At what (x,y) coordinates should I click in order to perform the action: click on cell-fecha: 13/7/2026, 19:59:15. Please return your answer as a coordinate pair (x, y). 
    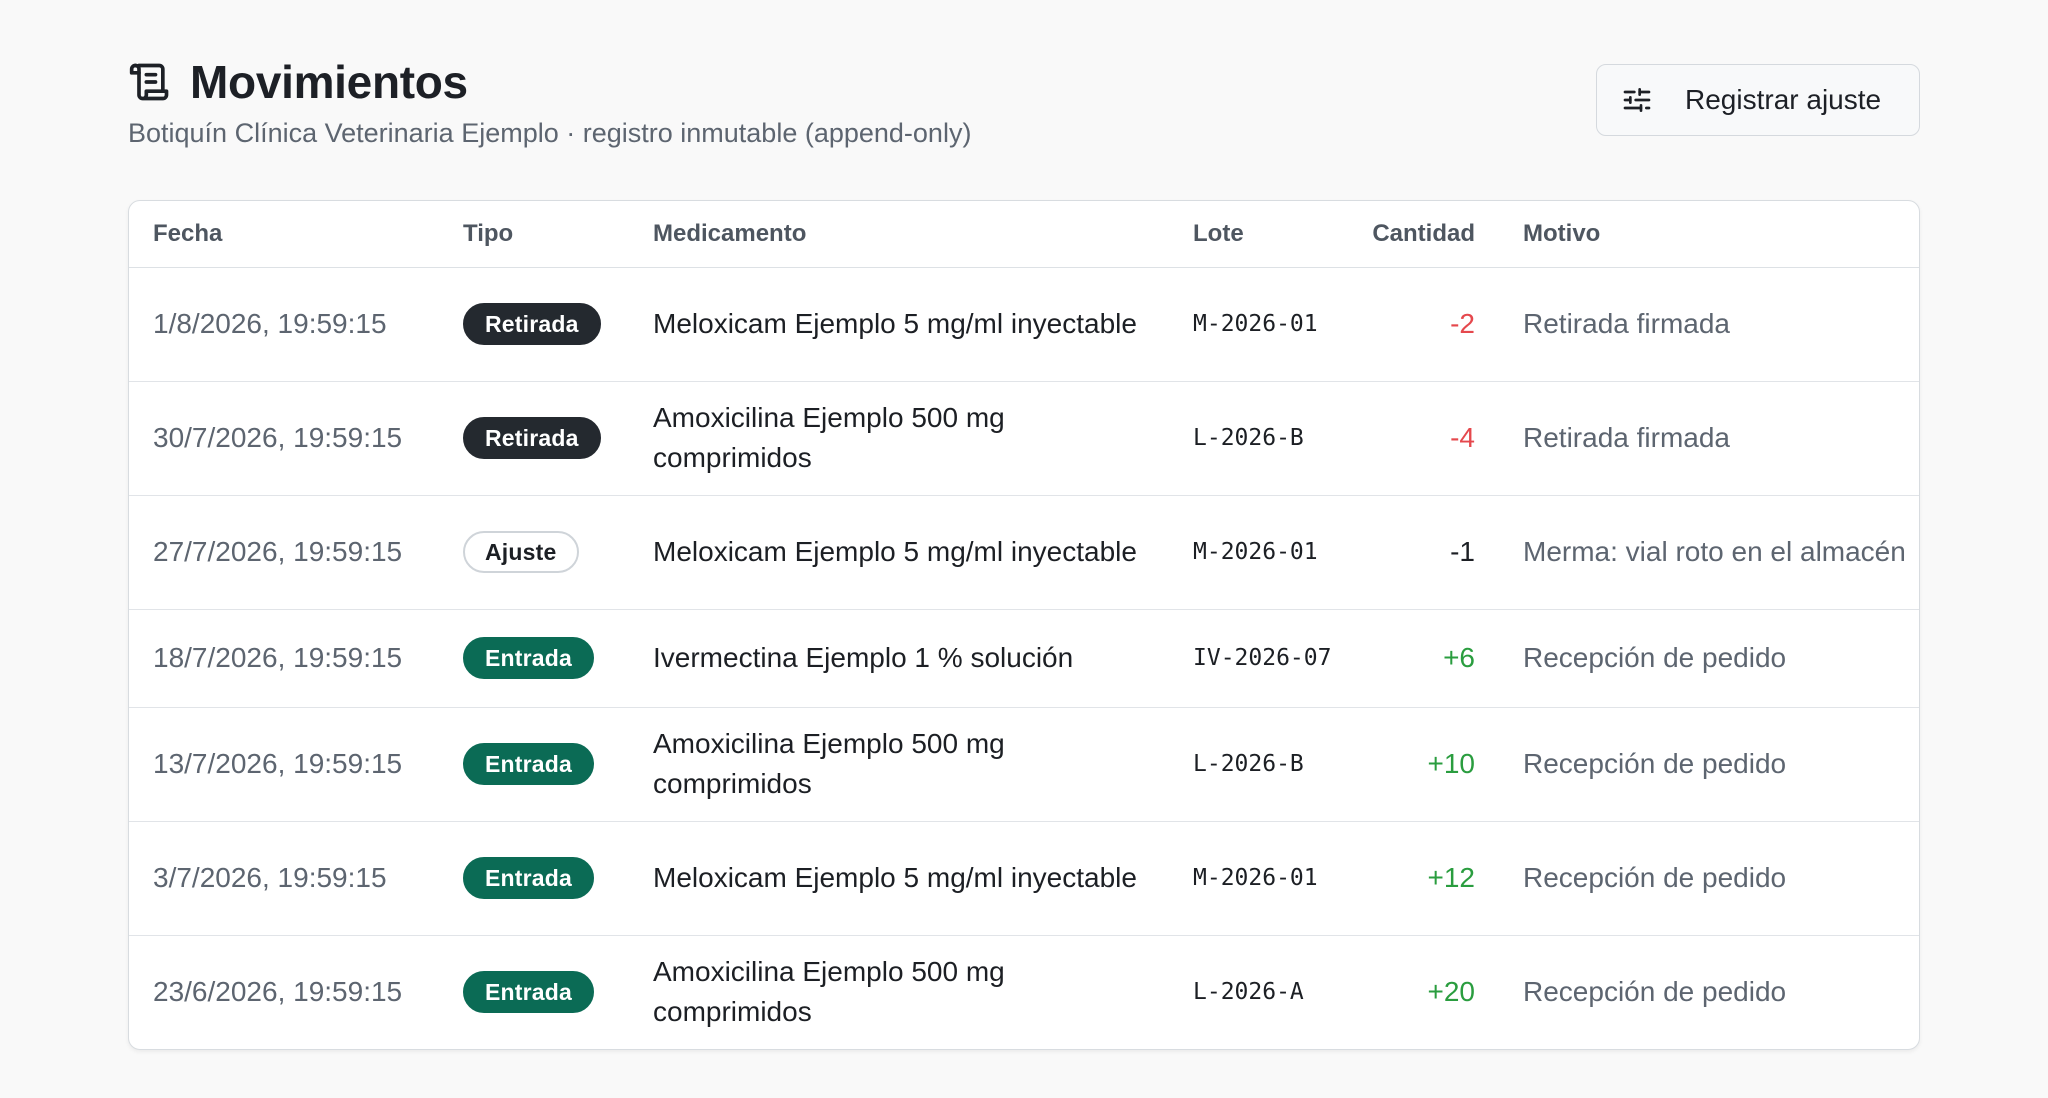
    Looking at the image, I should click on (284, 764).